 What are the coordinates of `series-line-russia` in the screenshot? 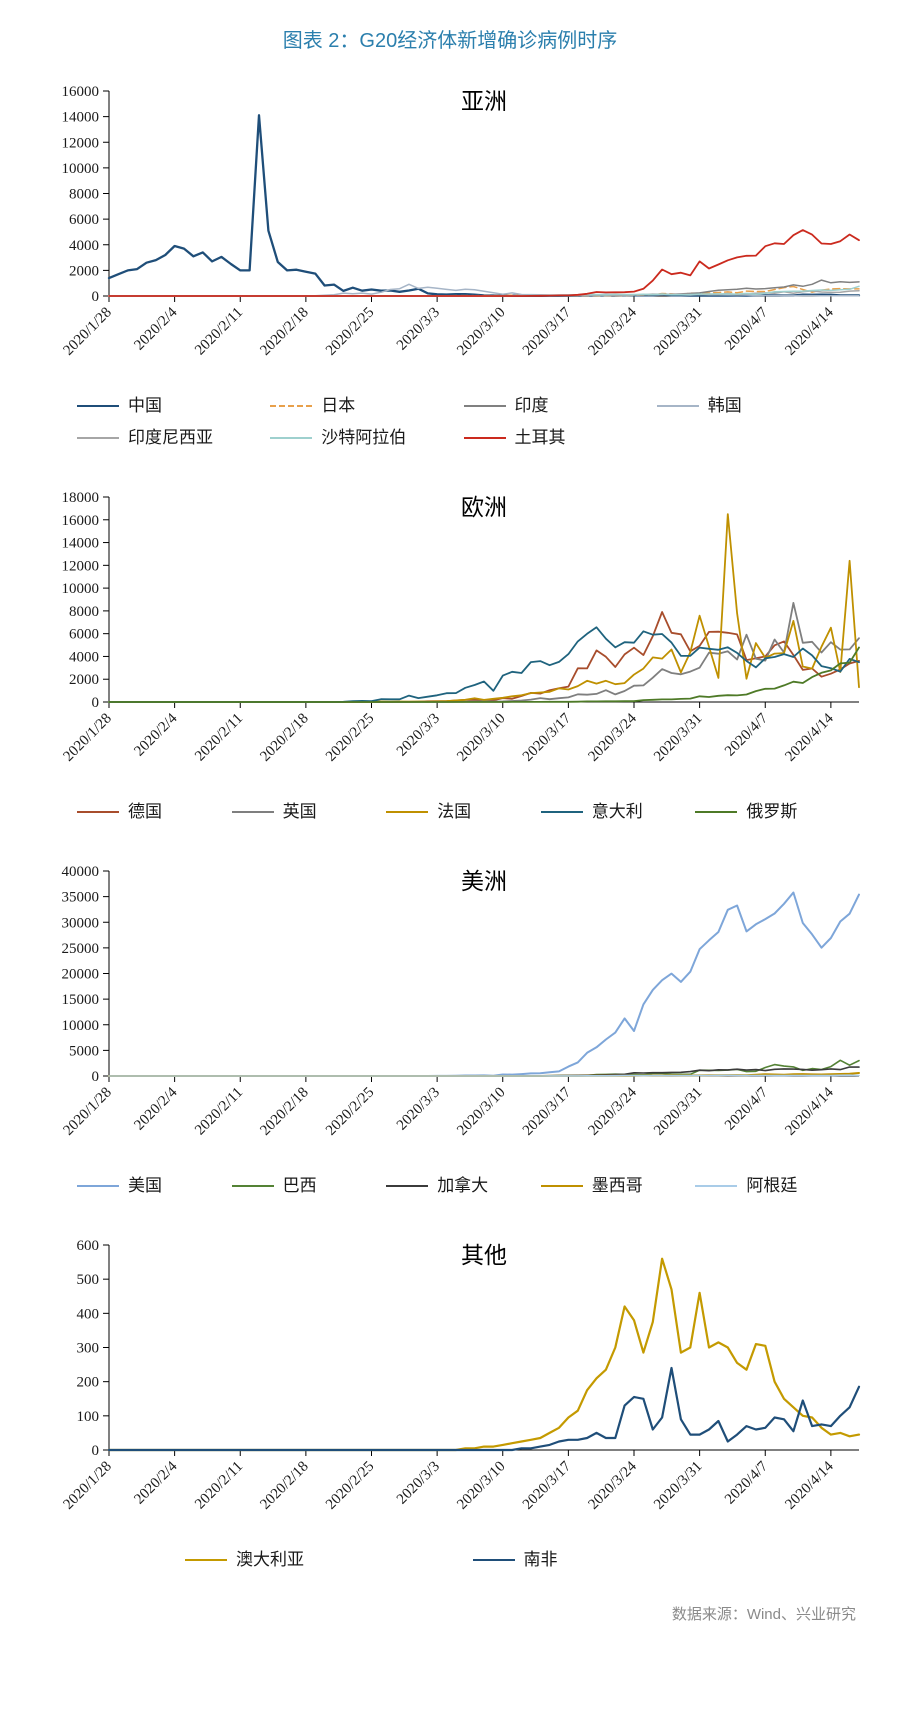 It's located at (484, 674).